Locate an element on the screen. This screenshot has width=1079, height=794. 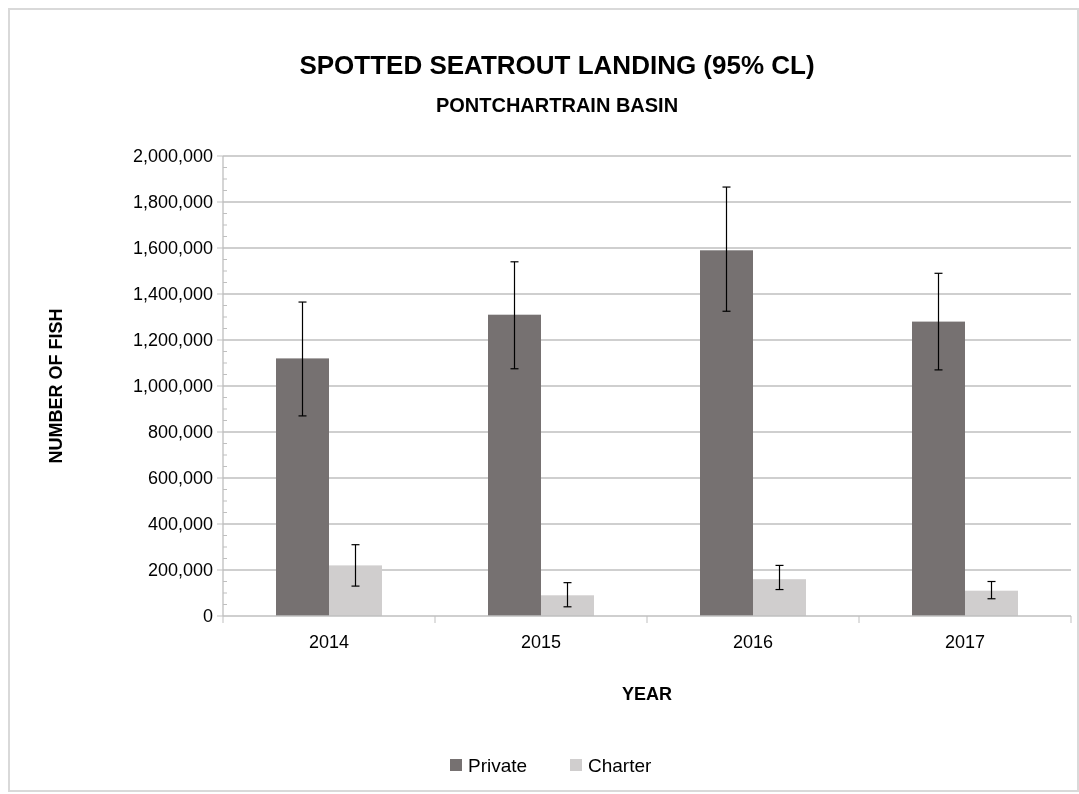
y-axis-title: NUMBER OF FISH is located at coordinates (56, 386).